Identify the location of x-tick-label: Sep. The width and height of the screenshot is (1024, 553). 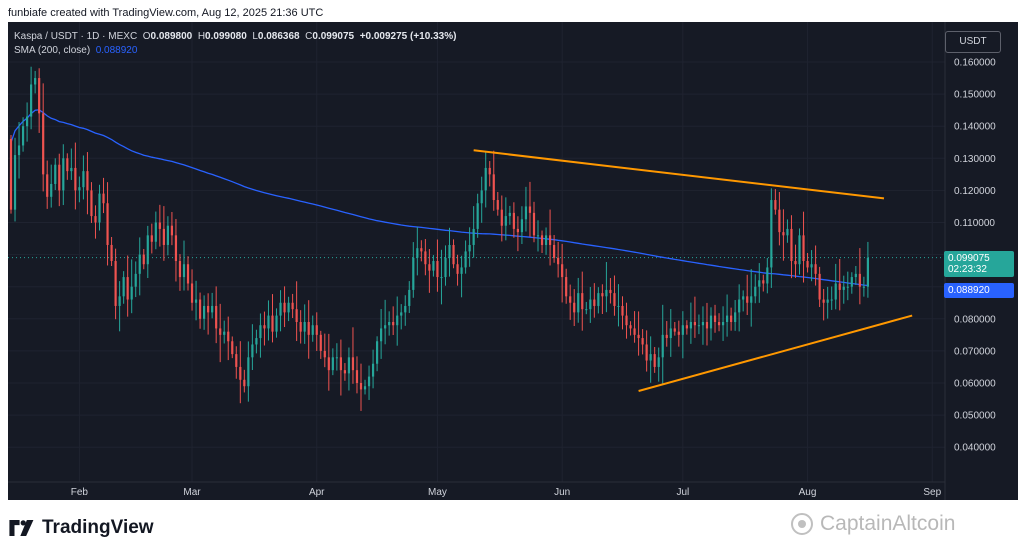
(932, 492).